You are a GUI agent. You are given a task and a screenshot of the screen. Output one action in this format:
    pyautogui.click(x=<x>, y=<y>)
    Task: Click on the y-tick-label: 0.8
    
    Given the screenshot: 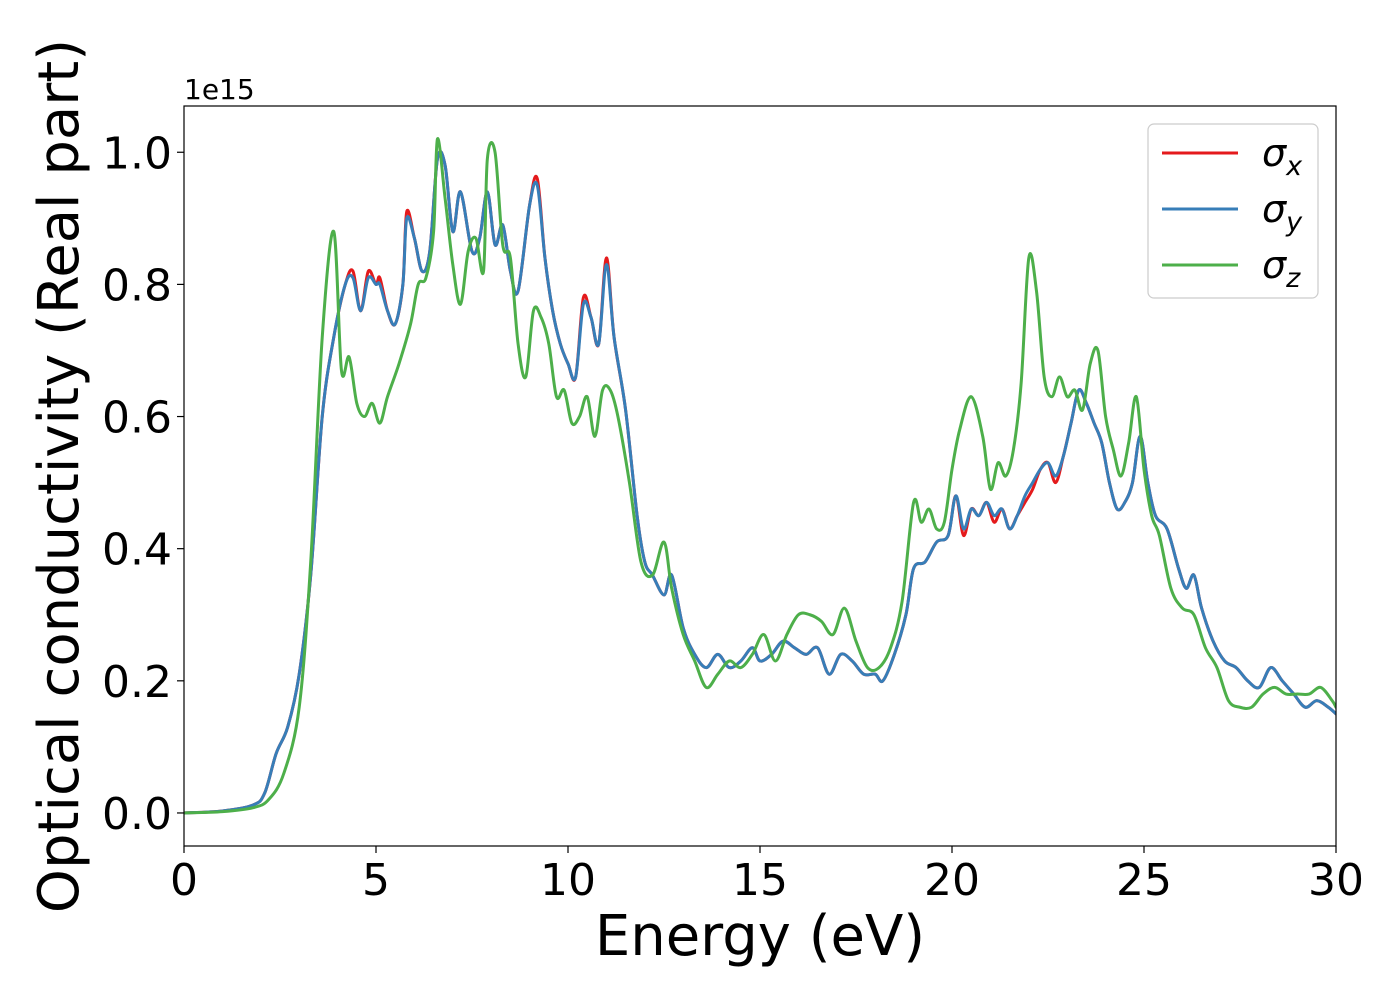 What is the action you would take?
    pyautogui.click(x=137, y=285)
    